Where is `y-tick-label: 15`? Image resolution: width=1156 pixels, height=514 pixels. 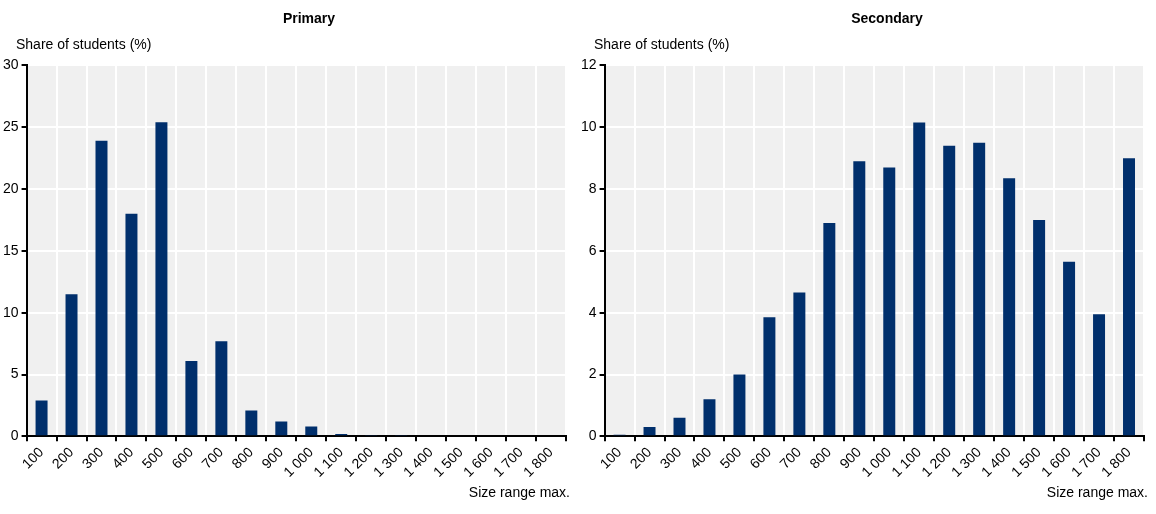
y-tick-label: 15 is located at coordinates (10, 249).